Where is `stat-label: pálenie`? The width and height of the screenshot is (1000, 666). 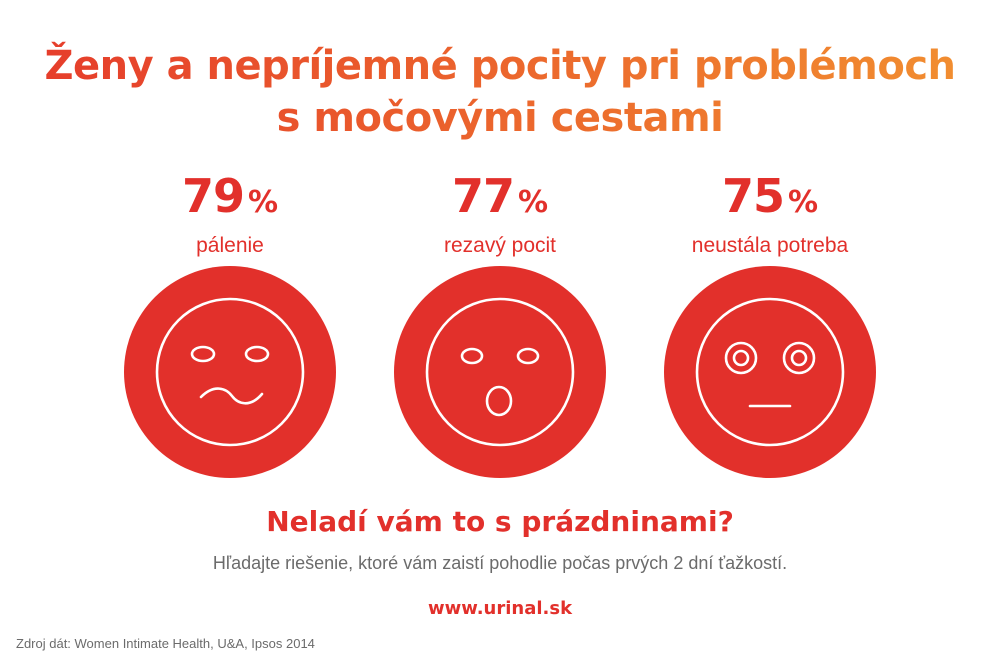 stat-label: pálenie is located at coordinates (230, 245).